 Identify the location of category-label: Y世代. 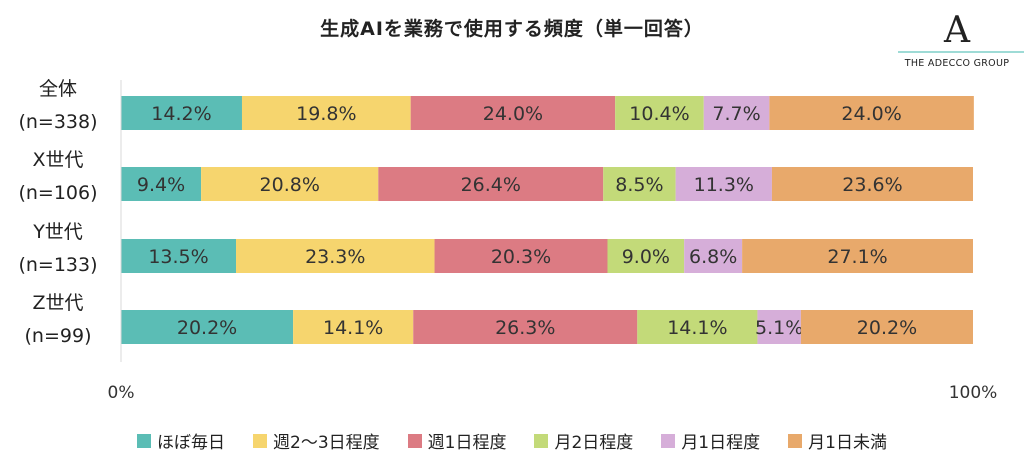
(57, 232).